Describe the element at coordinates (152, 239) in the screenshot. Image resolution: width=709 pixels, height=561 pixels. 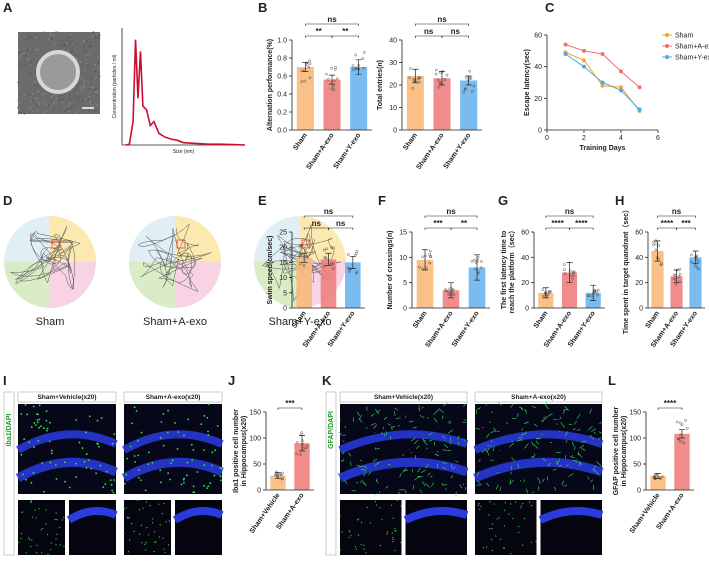
I see `maze-quadrant` at that location.